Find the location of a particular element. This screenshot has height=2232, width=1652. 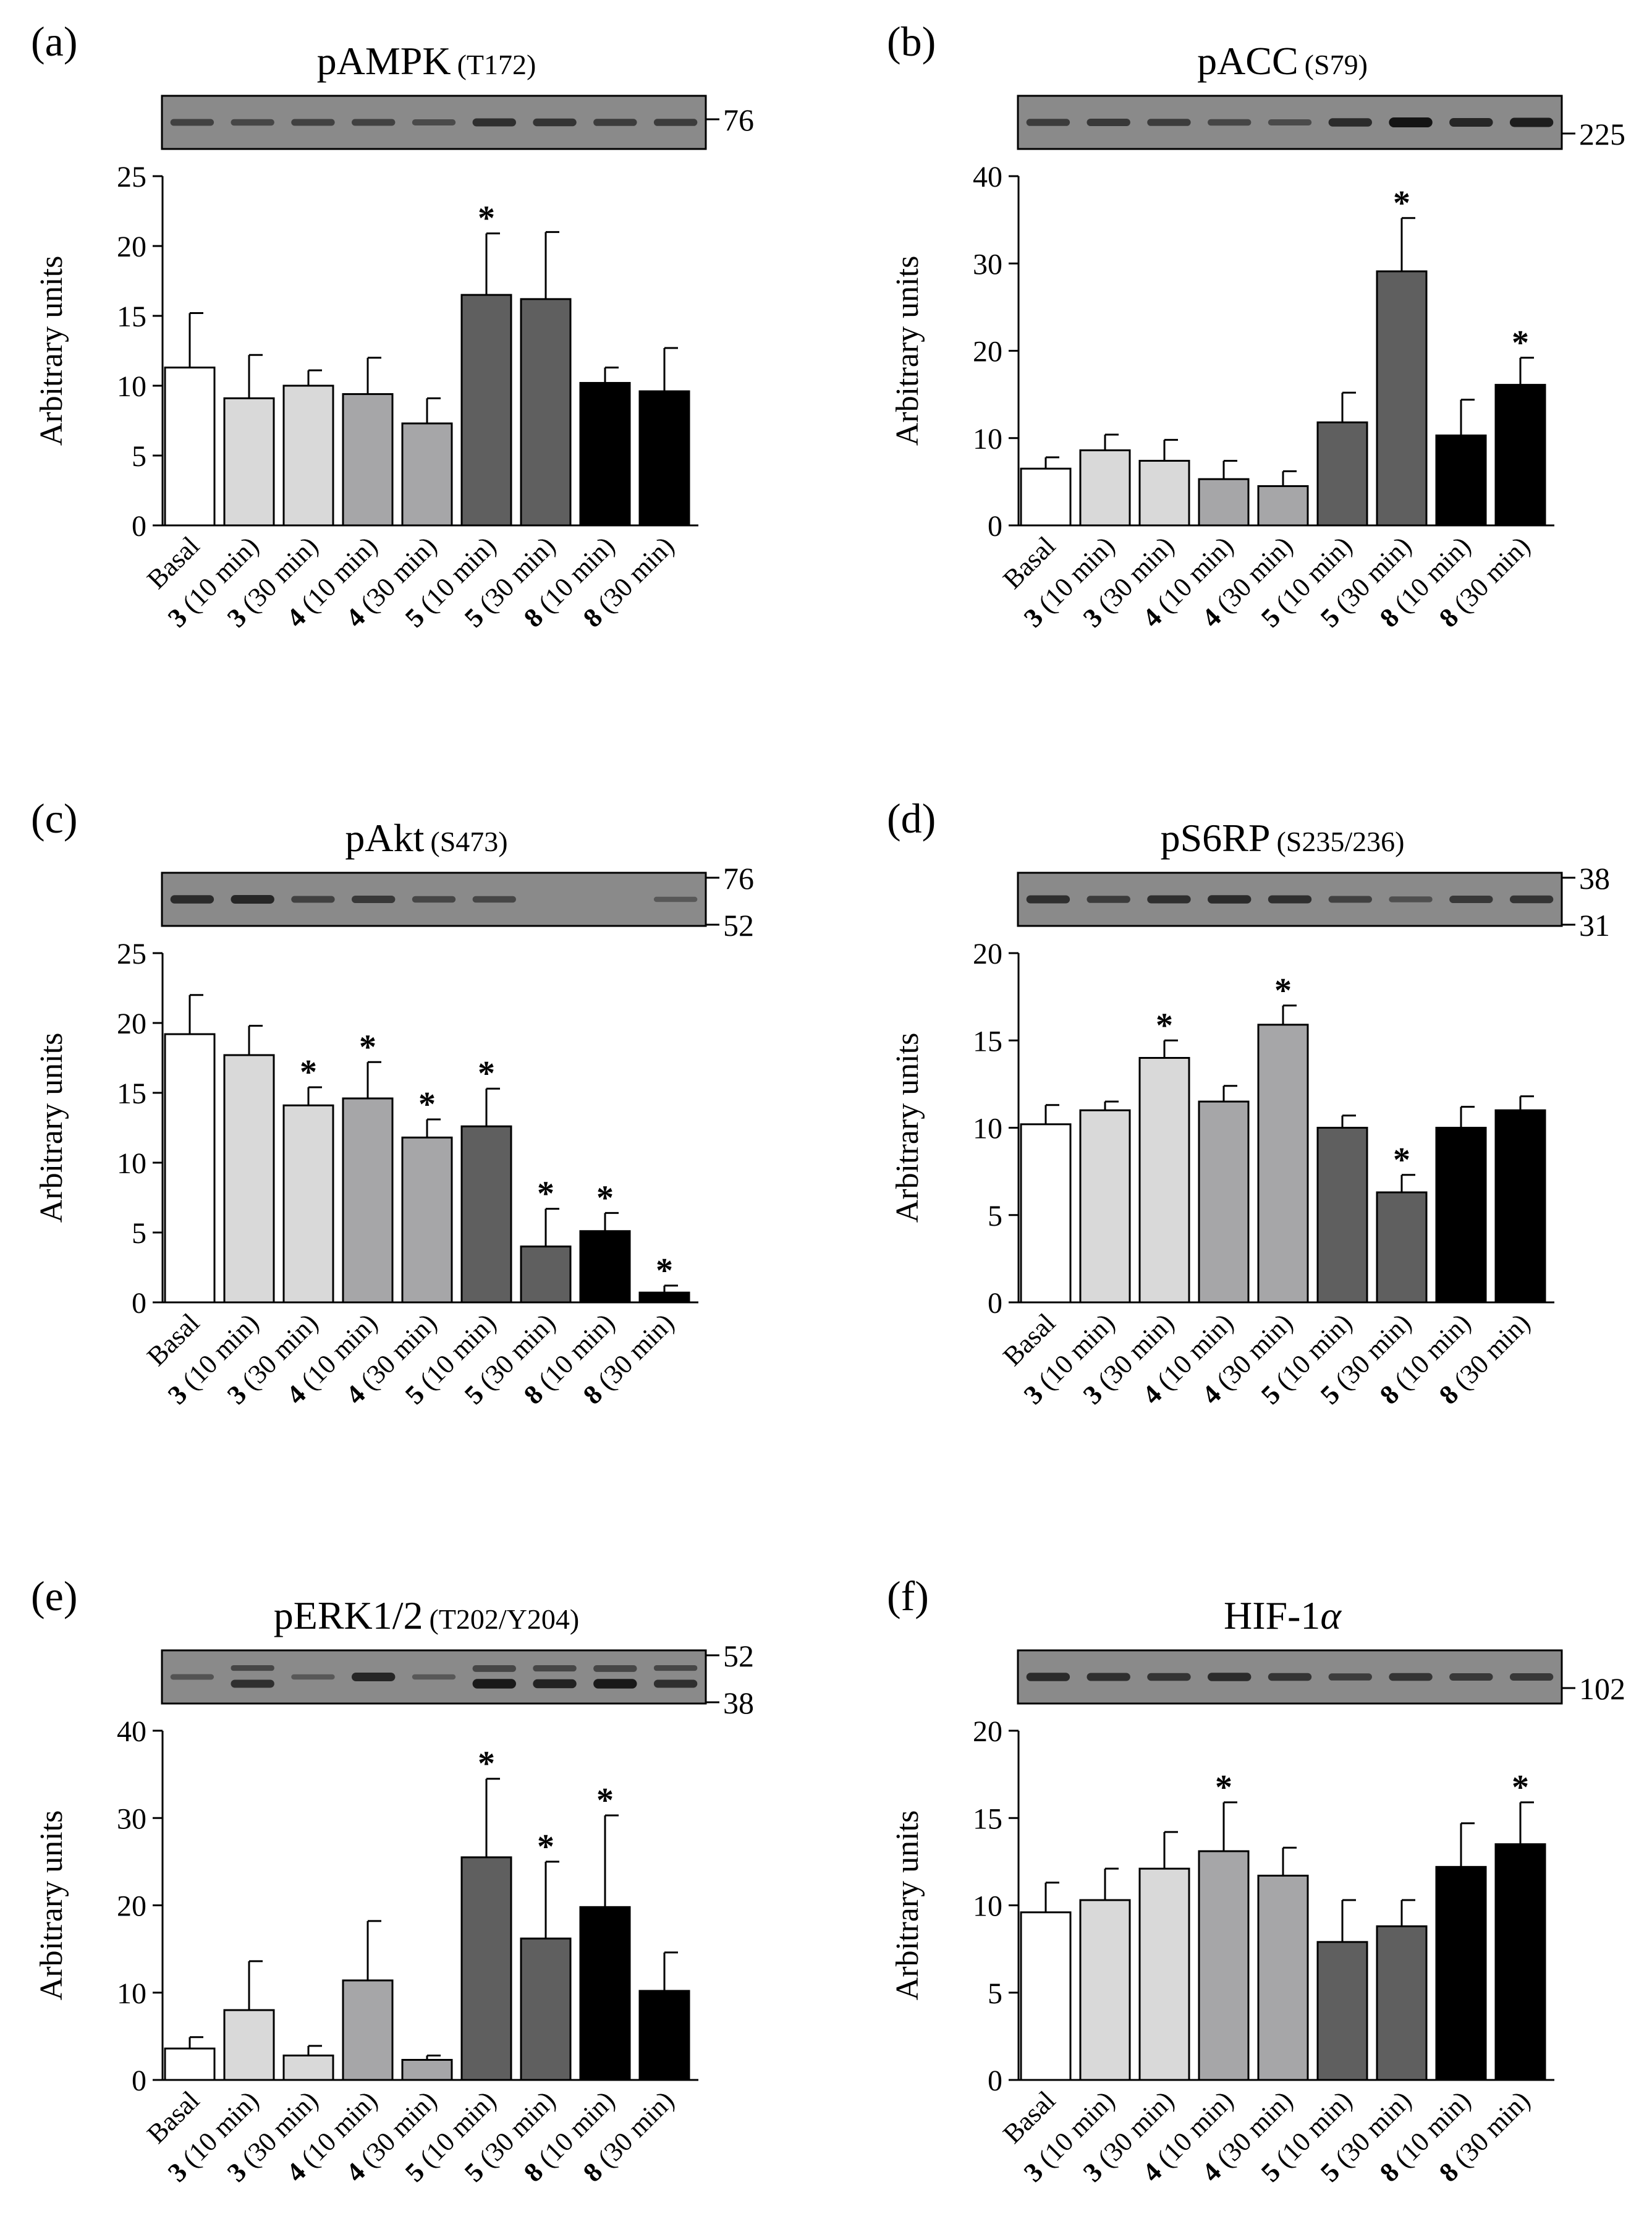

panel-label: (d) is located at coordinates (911, 818).